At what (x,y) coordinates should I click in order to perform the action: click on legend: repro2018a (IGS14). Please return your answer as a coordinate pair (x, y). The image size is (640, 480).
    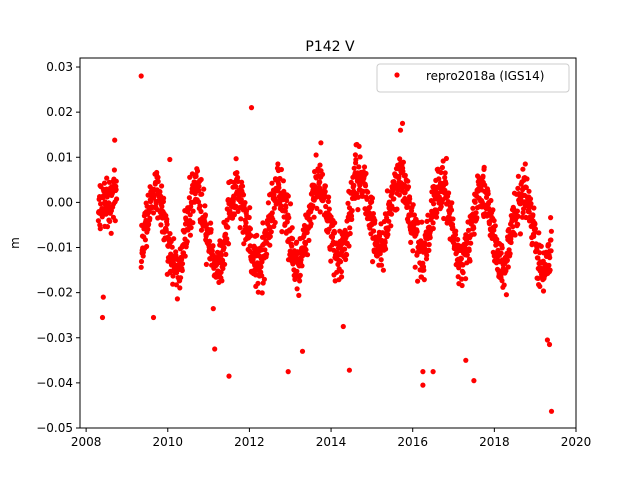
    Looking at the image, I should click on (473, 78).